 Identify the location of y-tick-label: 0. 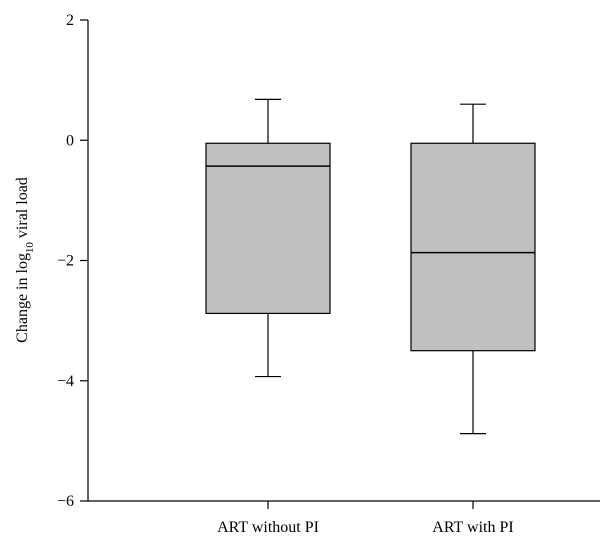
(70, 140).